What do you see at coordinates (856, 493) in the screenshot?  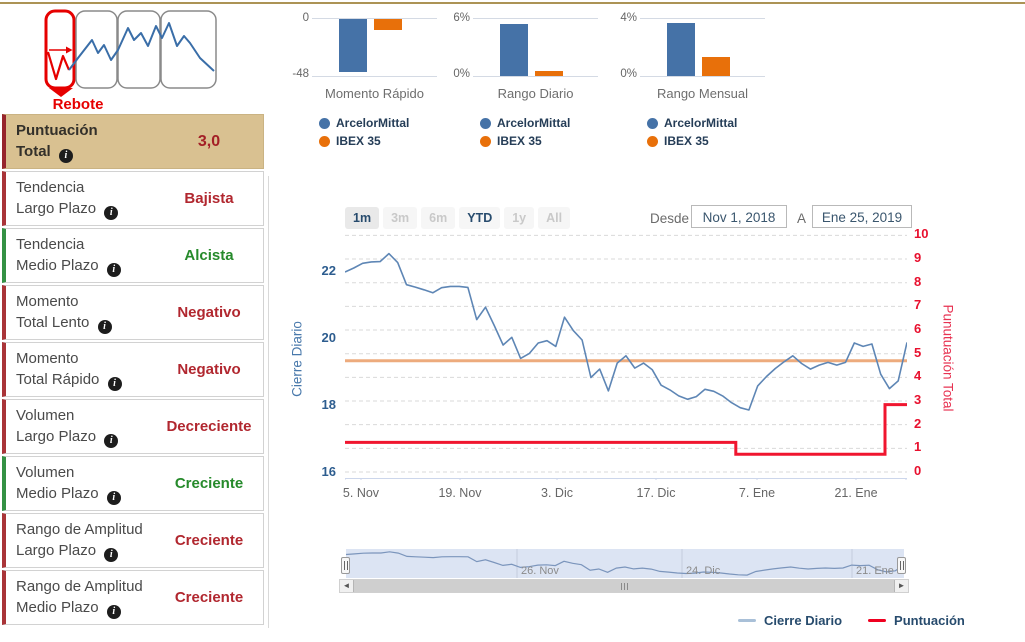 I see `x-axis-tick-label: 21. Ene` at bounding box center [856, 493].